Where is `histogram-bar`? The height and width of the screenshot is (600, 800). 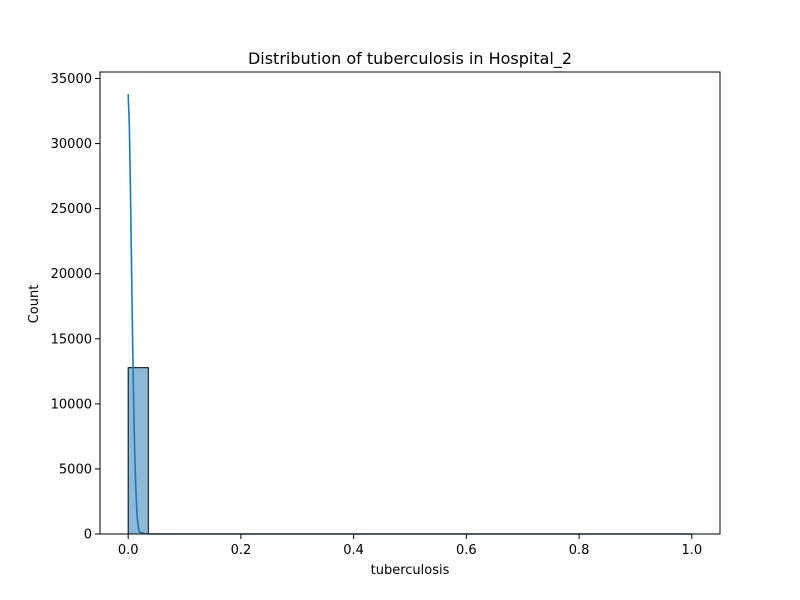 histogram-bar is located at coordinates (138, 451).